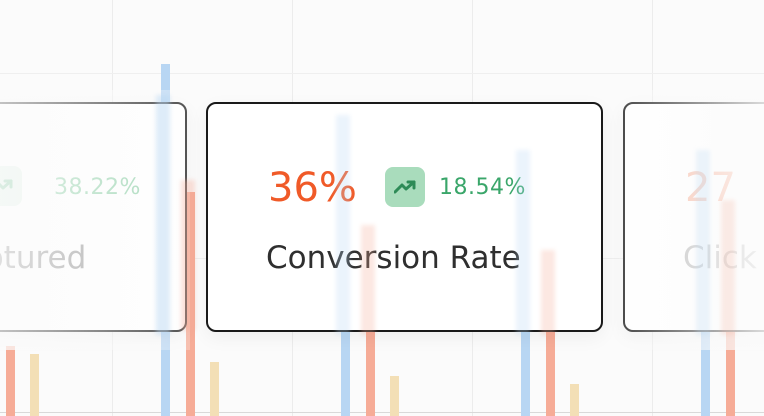  Describe the element at coordinates (693, 217) in the screenshot. I see `metric-card-clicks: 27 Click` at that location.